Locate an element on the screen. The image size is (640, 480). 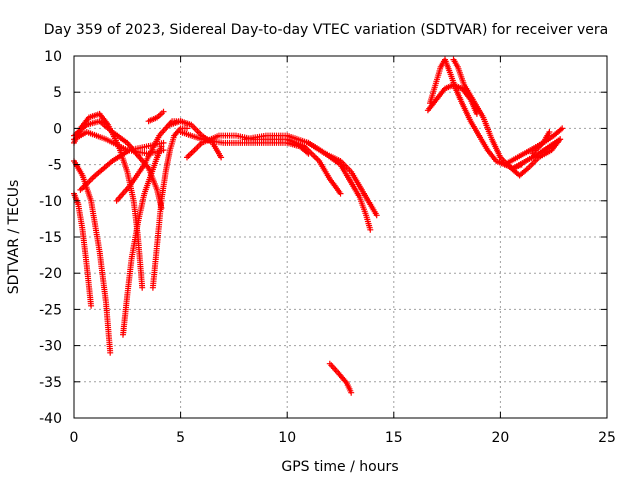
y-tick-label: -20 is located at coordinates (50, 274).